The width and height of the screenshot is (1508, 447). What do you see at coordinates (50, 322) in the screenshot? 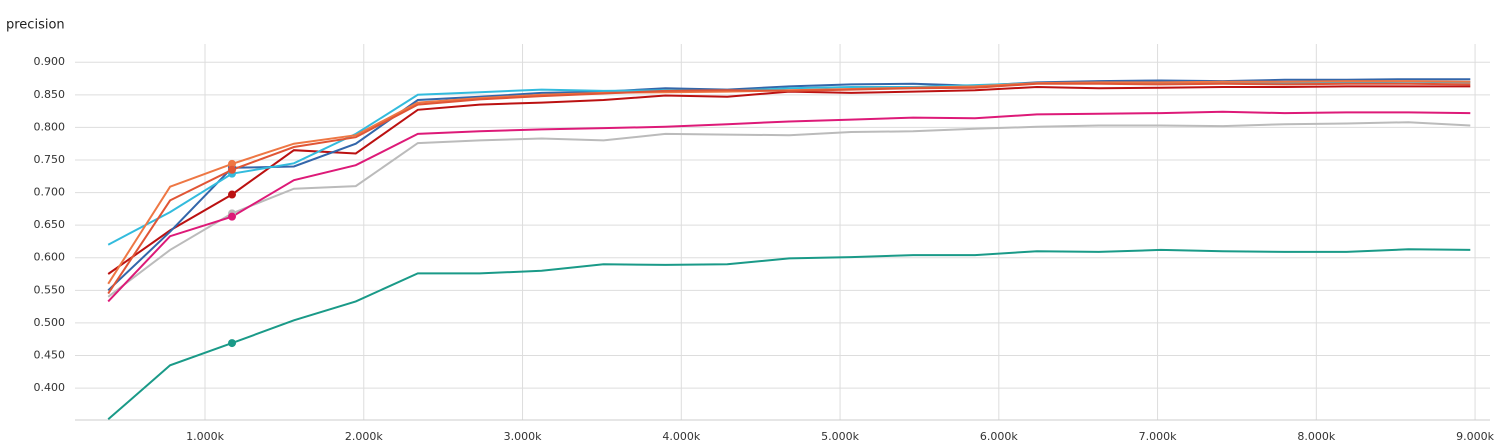
I see `y-tick-label: 0.500` at bounding box center [50, 322].